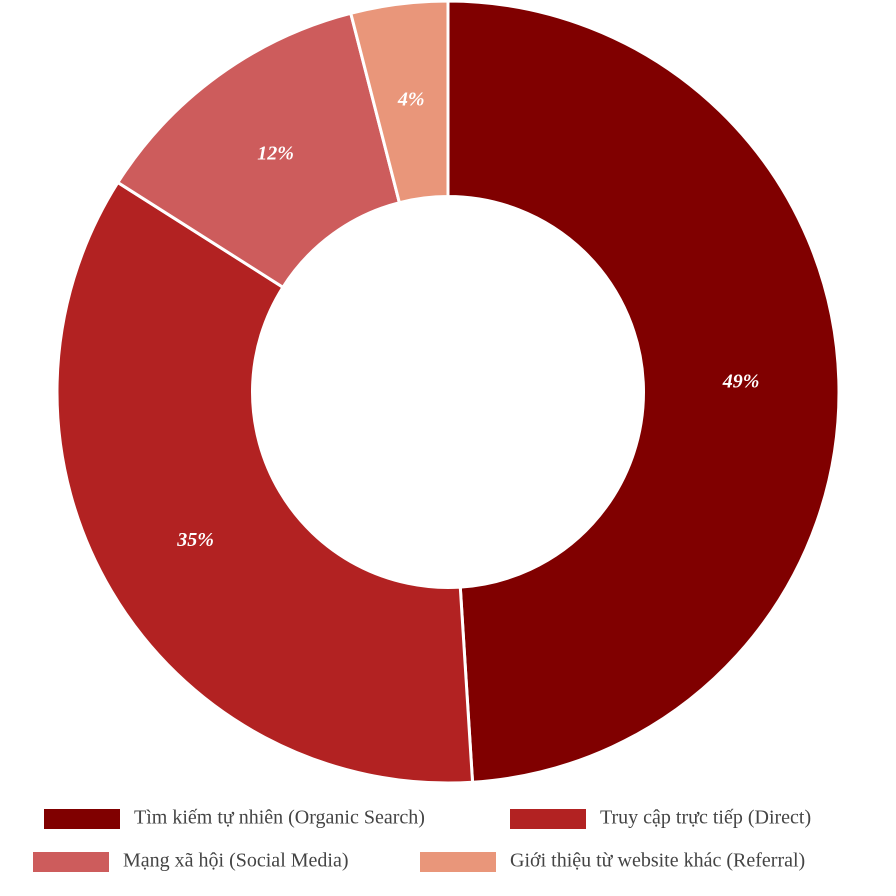  I want to click on slice-label-2: 35%, so click(195, 540).